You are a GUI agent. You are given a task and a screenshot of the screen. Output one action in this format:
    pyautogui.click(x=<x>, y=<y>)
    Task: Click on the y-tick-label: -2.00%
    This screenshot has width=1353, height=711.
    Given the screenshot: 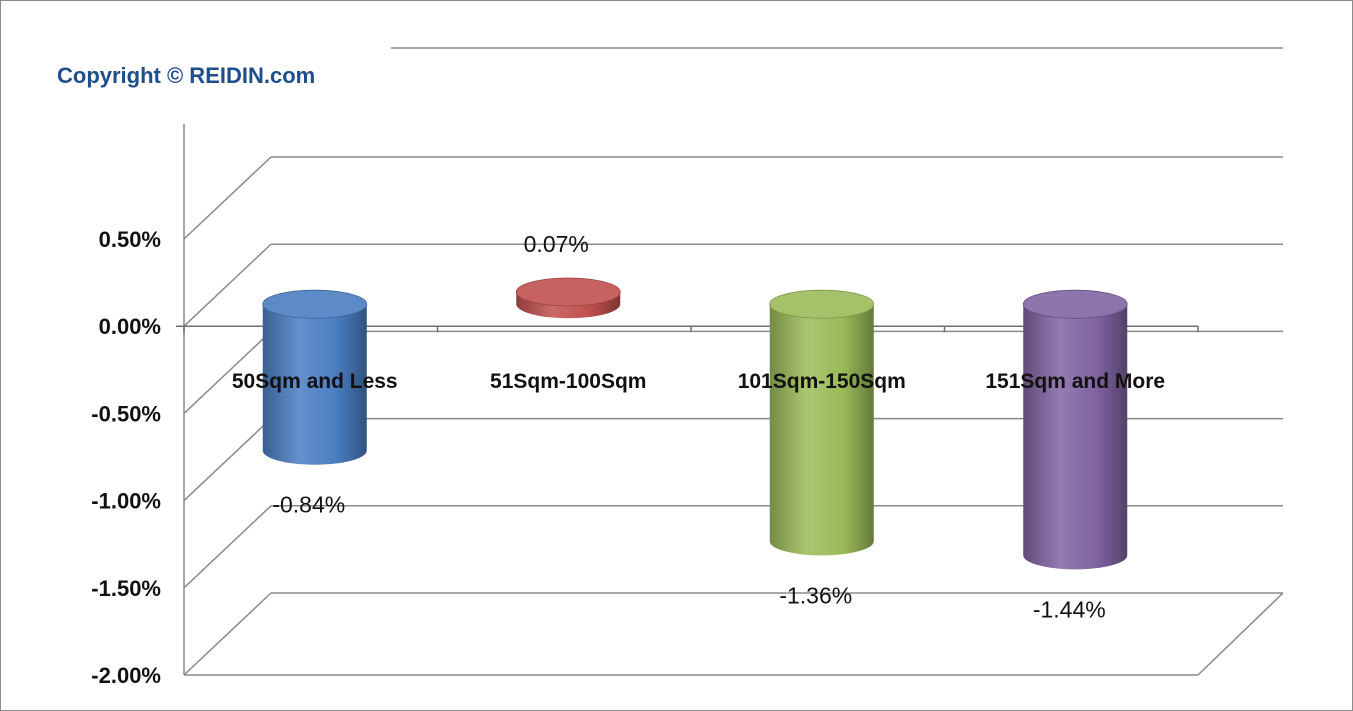 What is the action you would take?
    pyautogui.click(x=126, y=675)
    